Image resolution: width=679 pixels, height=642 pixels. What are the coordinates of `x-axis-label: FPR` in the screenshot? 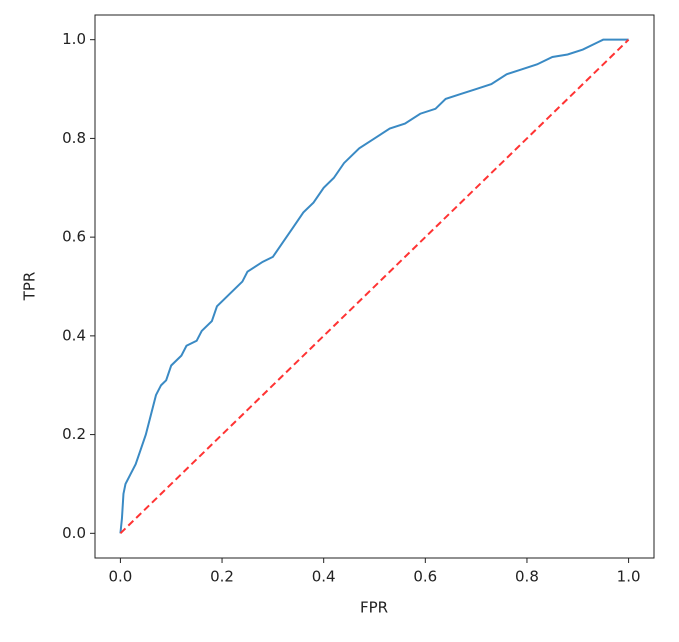 It's located at (374, 608).